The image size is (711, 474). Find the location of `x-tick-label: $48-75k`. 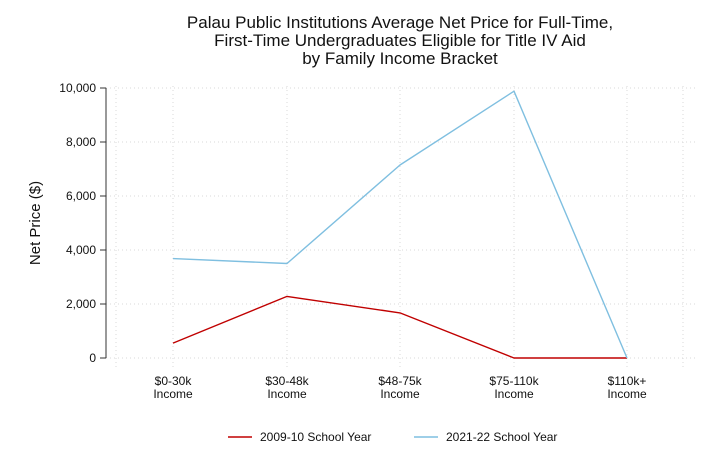

x-tick-label: $48-75k is located at coordinates (400, 381).